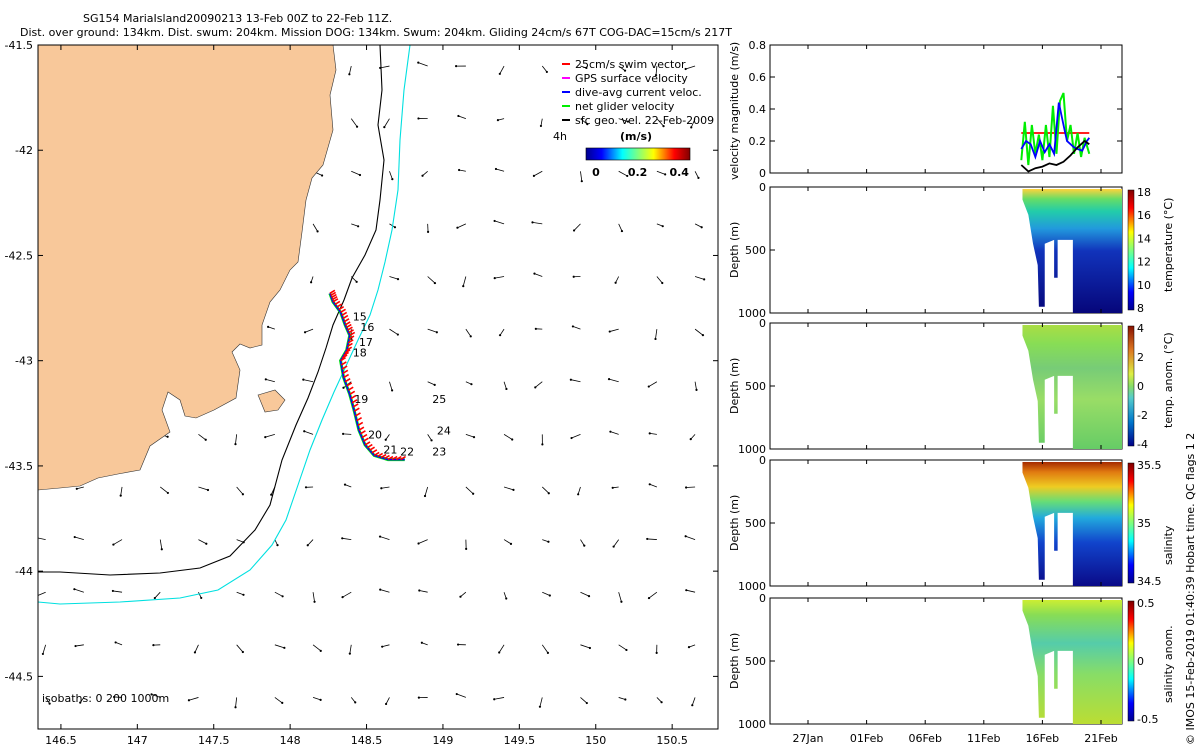 This screenshot has height=750, width=1200. Describe the element at coordinates (105, 698) in the screenshot. I see `isobath-label: isobaths: 0 200 1000m` at that location.